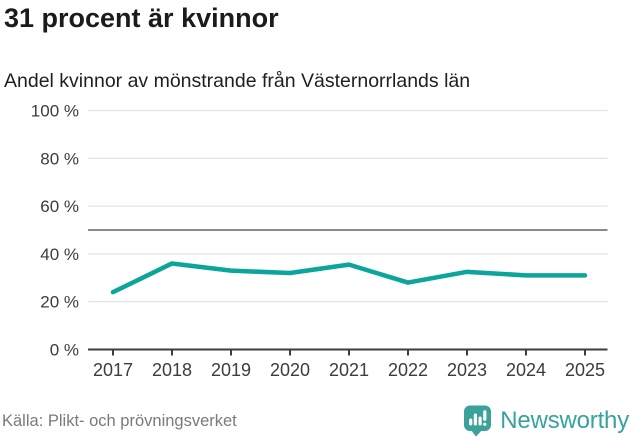 The width and height of the screenshot is (631, 439). I want to click on newsworthy-wordmark: Newsworthy, so click(564, 420).